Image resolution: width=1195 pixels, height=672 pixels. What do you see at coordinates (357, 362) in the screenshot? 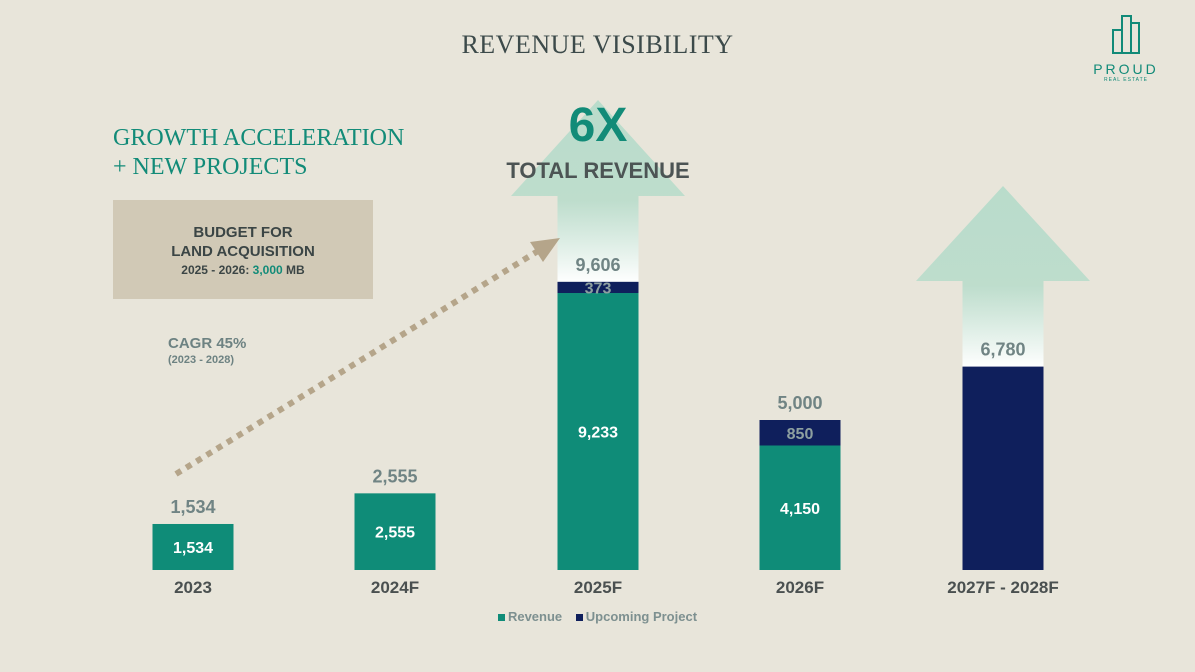
I see `cagr-trend-line` at bounding box center [357, 362].